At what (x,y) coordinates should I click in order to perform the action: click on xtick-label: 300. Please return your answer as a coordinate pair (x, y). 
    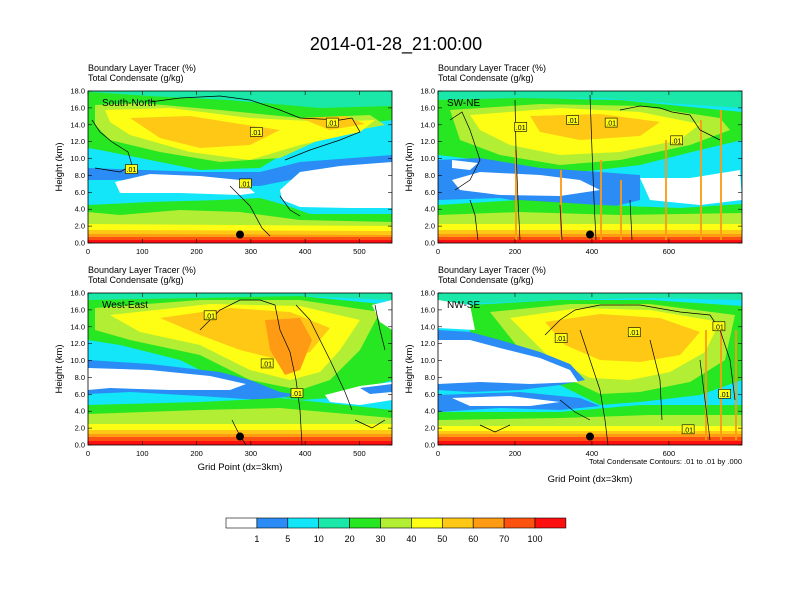
    Looking at the image, I should click on (251, 453).